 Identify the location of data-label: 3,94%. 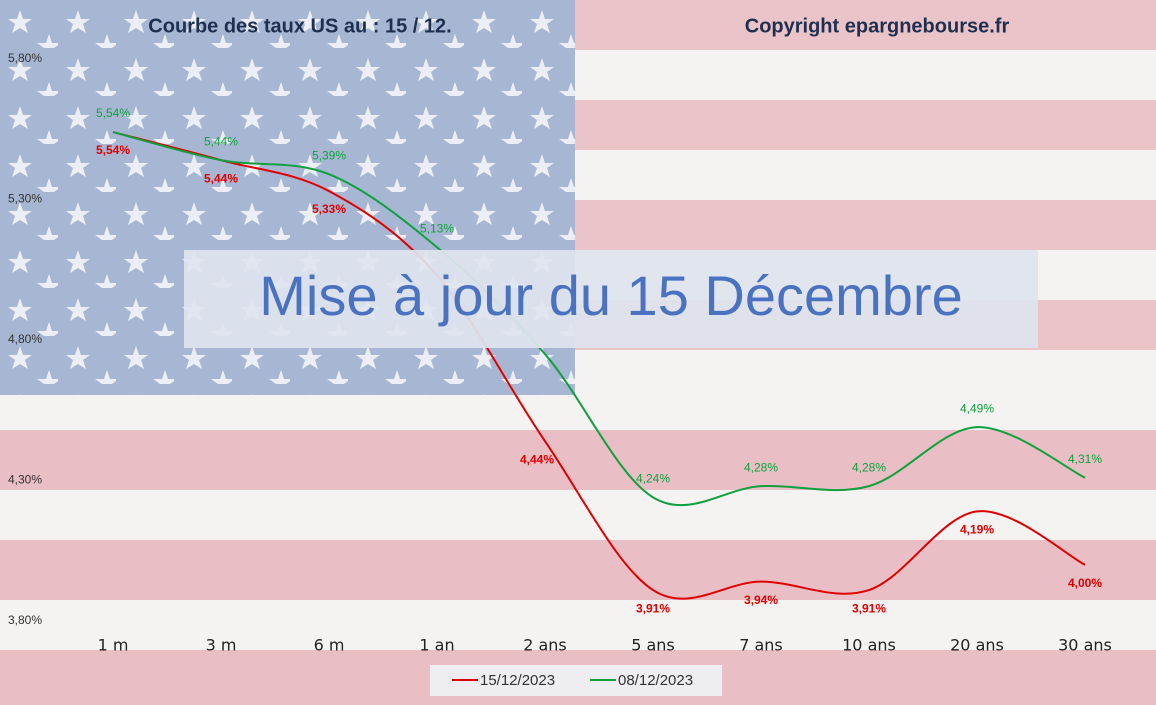
(761, 600).